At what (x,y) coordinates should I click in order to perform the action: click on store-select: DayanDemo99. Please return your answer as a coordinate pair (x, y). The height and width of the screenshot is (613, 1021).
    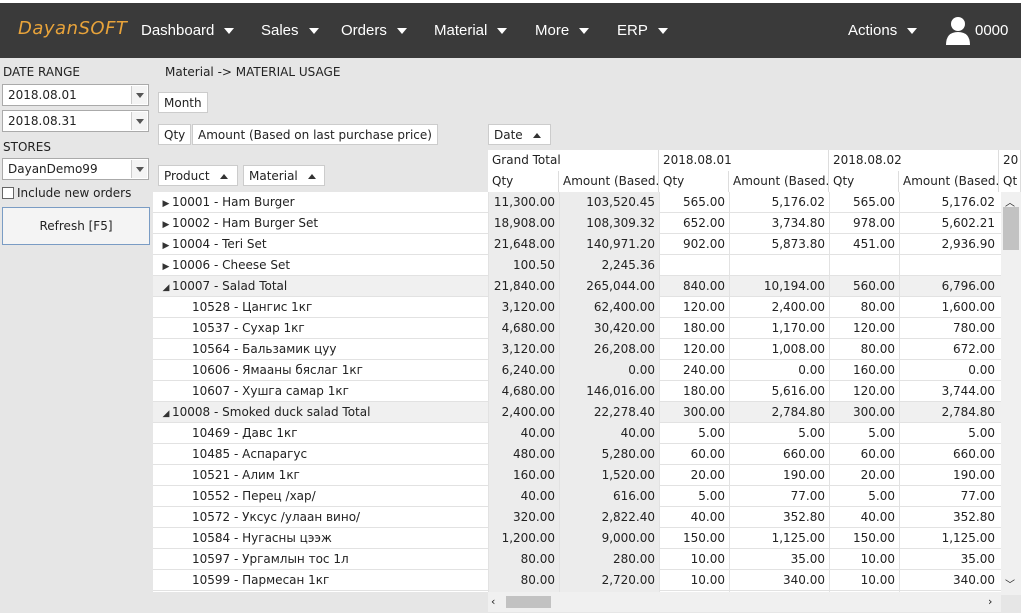
    Looking at the image, I should click on (75, 169).